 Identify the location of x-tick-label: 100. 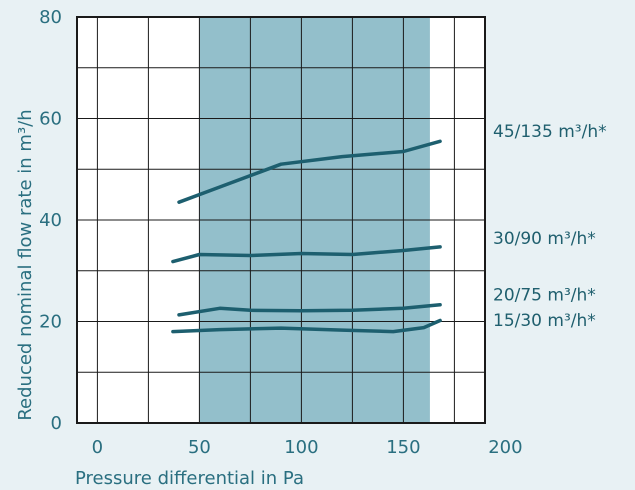
(301, 447).